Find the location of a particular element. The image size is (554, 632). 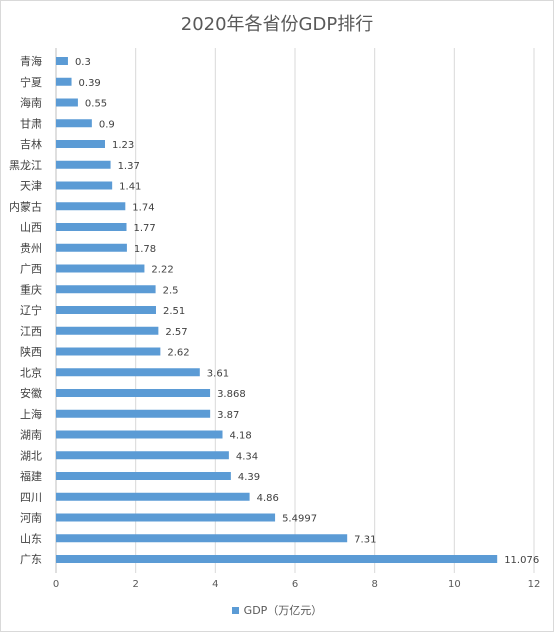

x-tick-label: 0 is located at coordinates (56, 584).